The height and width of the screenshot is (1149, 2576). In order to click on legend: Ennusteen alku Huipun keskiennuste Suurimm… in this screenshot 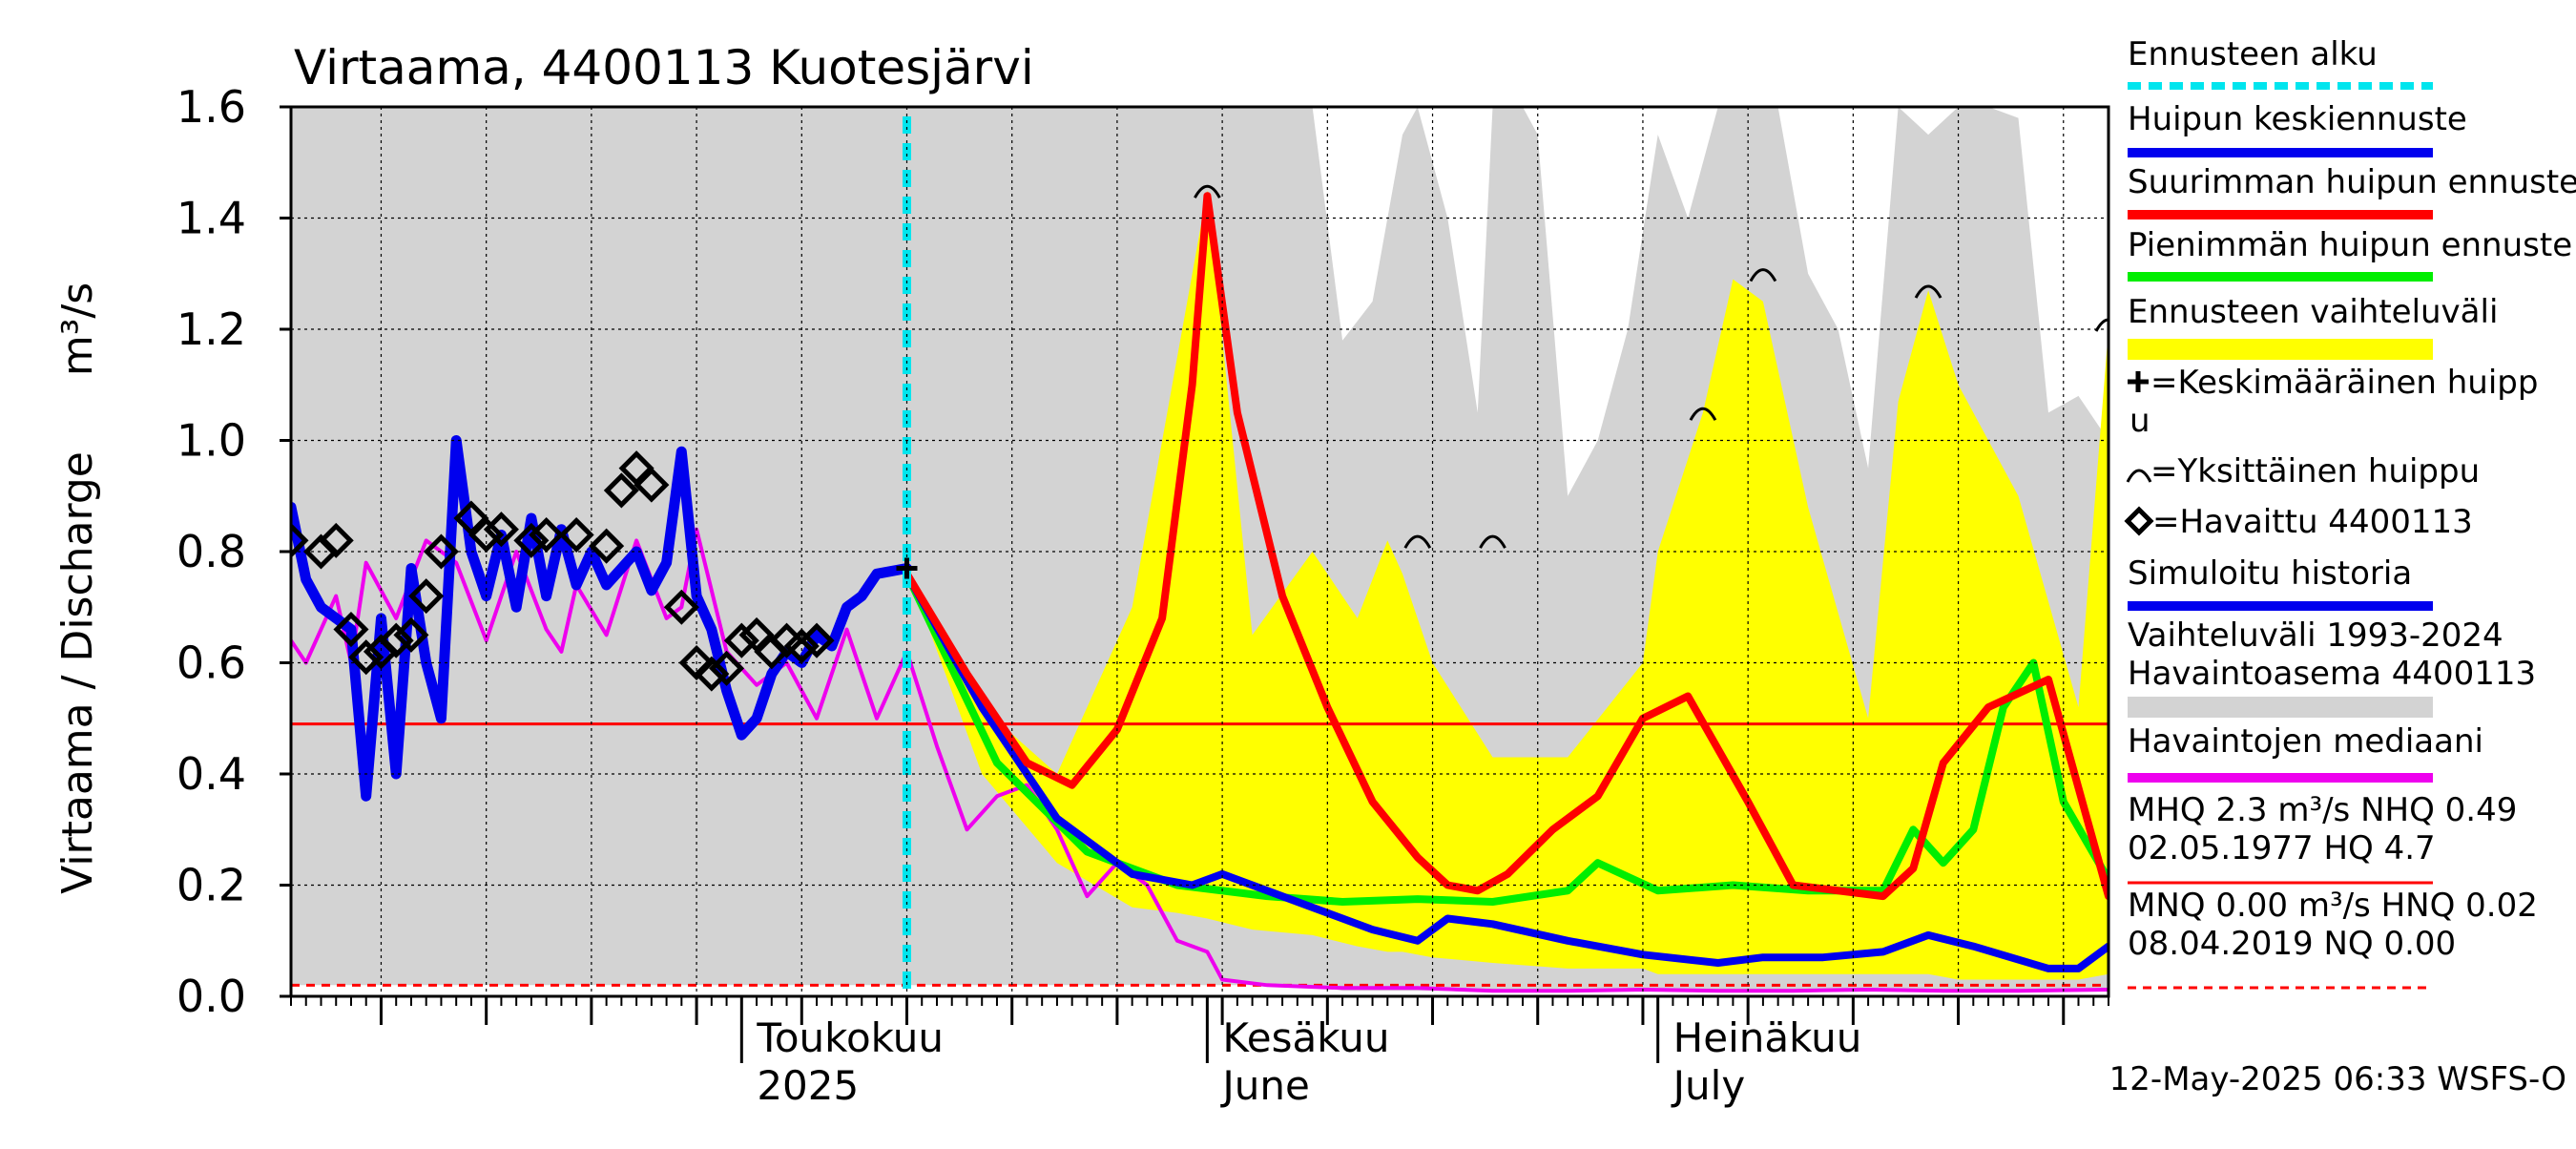, I will do `click(2350, 512)`.